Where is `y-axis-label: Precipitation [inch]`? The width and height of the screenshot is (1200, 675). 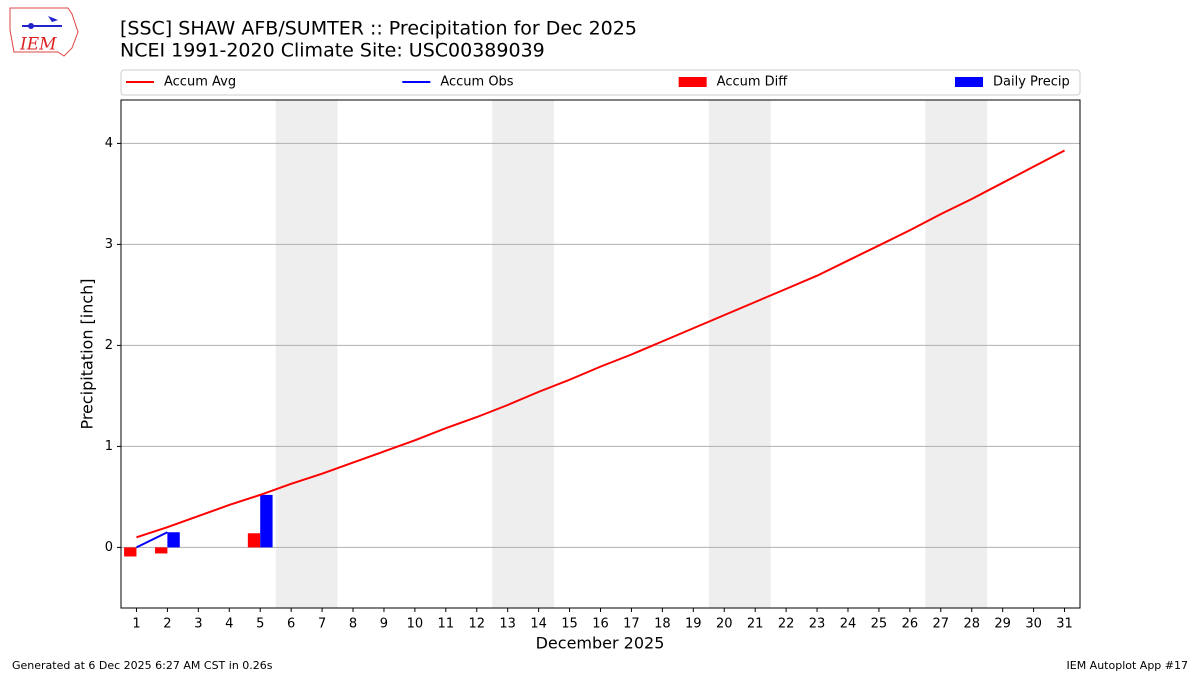
y-axis-label: Precipitation [inch] is located at coordinates (87, 353).